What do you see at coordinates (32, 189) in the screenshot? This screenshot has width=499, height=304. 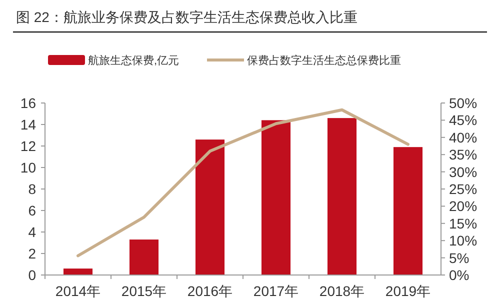 I see `y-tick-label: 8` at bounding box center [32, 189].